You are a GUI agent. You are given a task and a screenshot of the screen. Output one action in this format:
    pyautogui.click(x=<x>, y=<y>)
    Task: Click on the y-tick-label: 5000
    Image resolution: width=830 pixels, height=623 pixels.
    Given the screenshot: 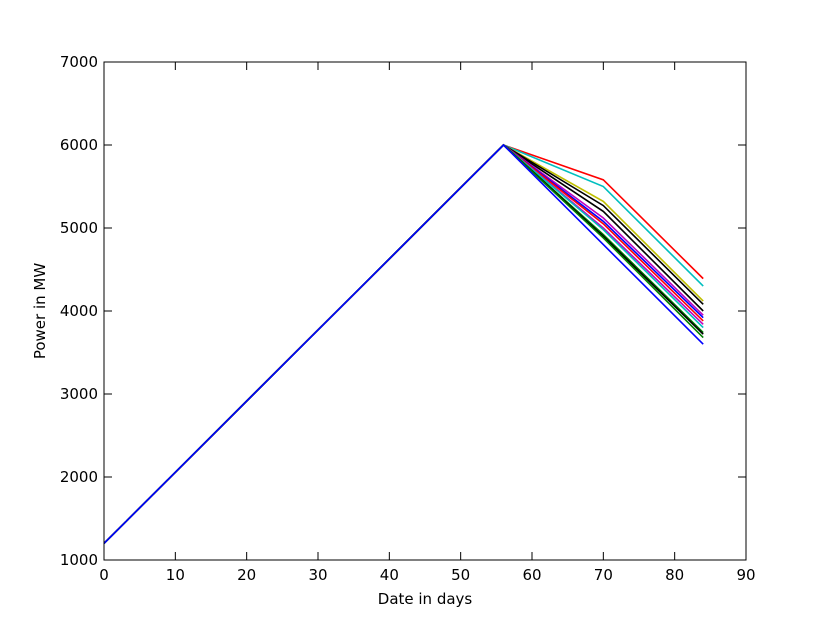 What is the action you would take?
    pyautogui.click(x=79, y=228)
    